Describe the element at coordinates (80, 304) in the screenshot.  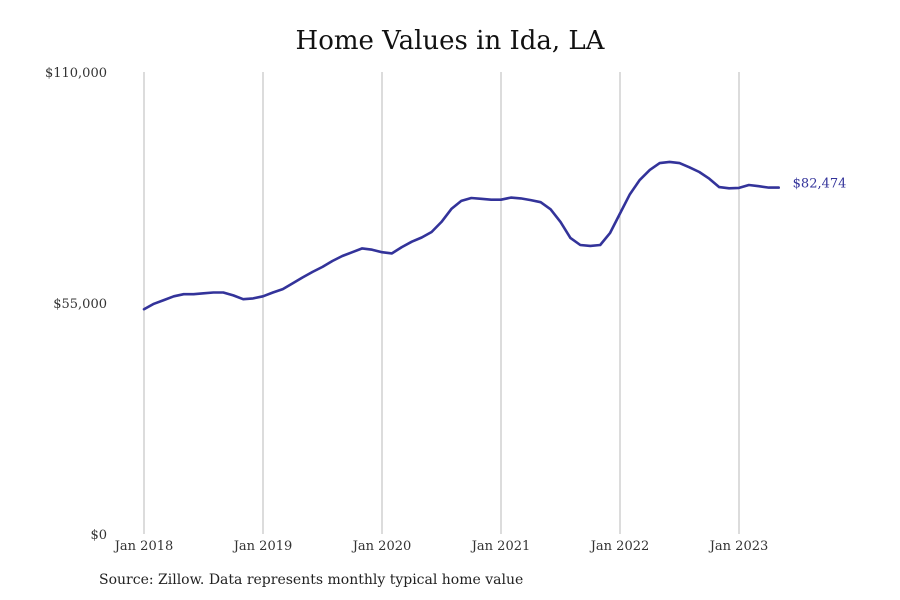
I see `y-tick-label: $55,000` at that location.